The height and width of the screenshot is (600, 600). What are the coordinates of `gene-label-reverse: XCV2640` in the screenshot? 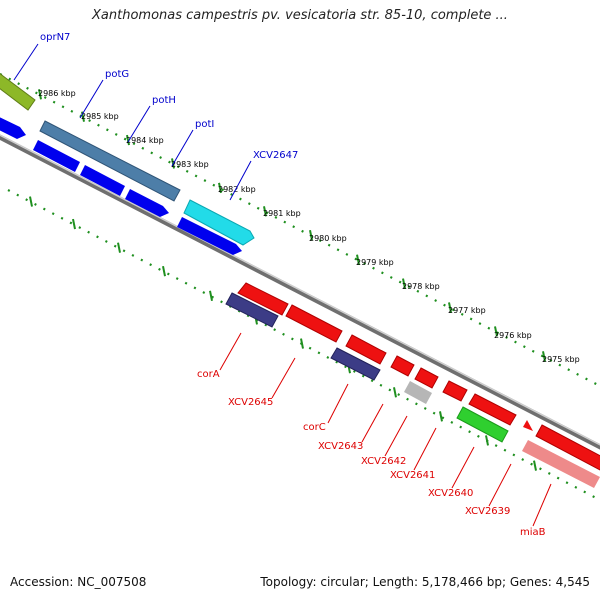 It's located at (450, 493).